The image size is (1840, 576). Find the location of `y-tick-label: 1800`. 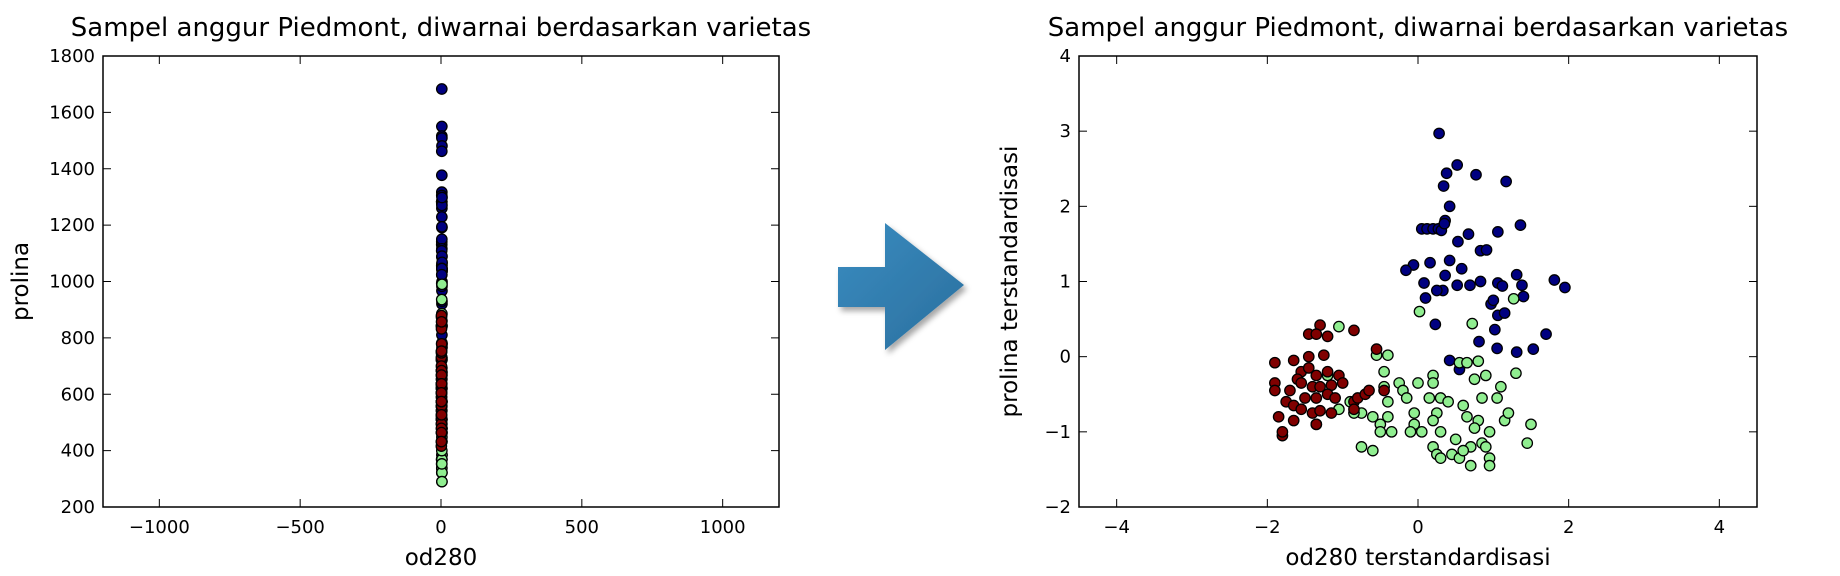

y-tick-label: 1800 is located at coordinates (72, 56).